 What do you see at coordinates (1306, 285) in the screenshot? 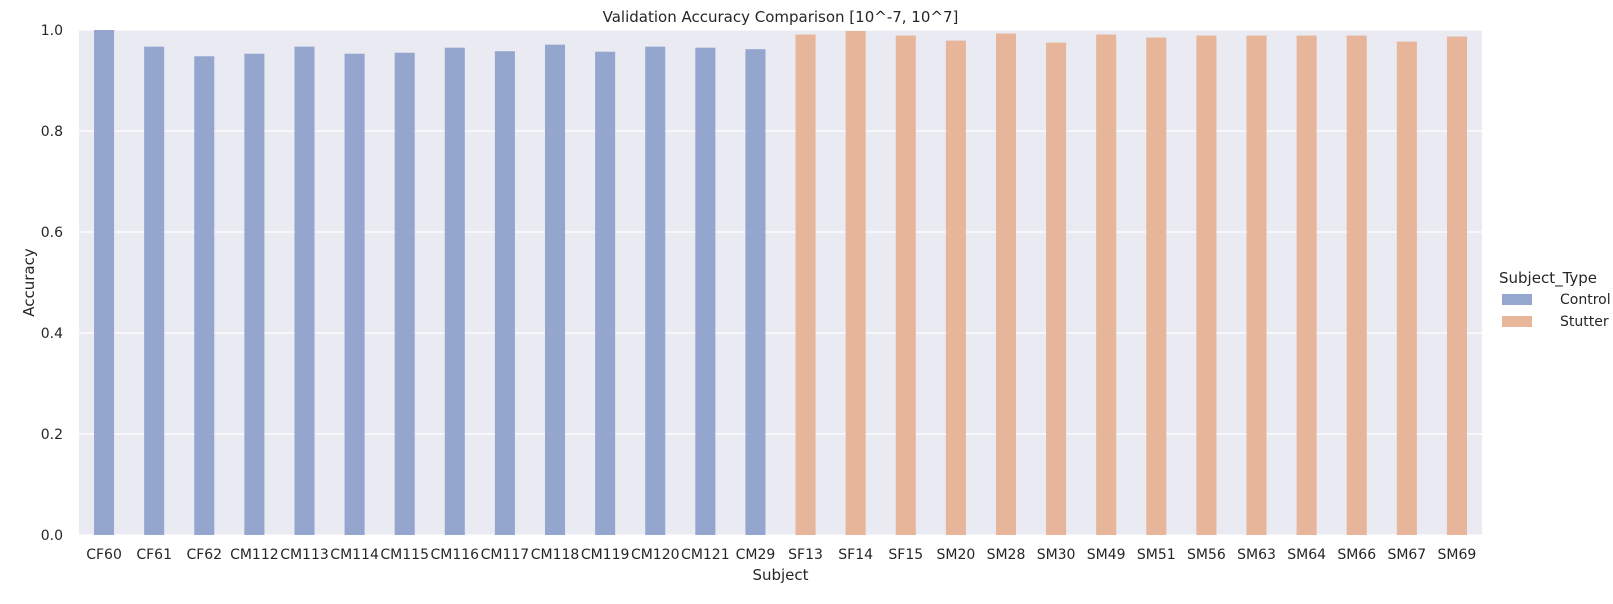
I see `bar-stutter-sm64` at bounding box center [1306, 285].